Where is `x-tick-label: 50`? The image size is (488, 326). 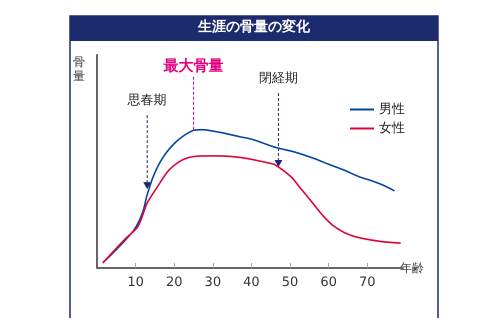 x-tick-label: 50 is located at coordinates (290, 282).